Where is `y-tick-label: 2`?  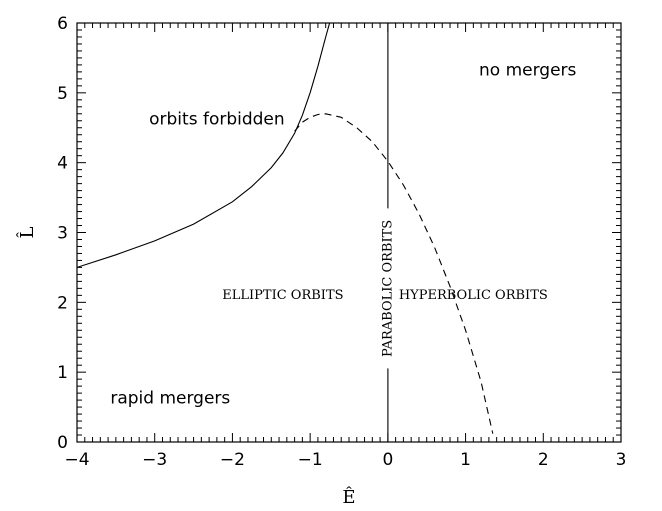
y-tick-label: 2 is located at coordinates (62, 303).